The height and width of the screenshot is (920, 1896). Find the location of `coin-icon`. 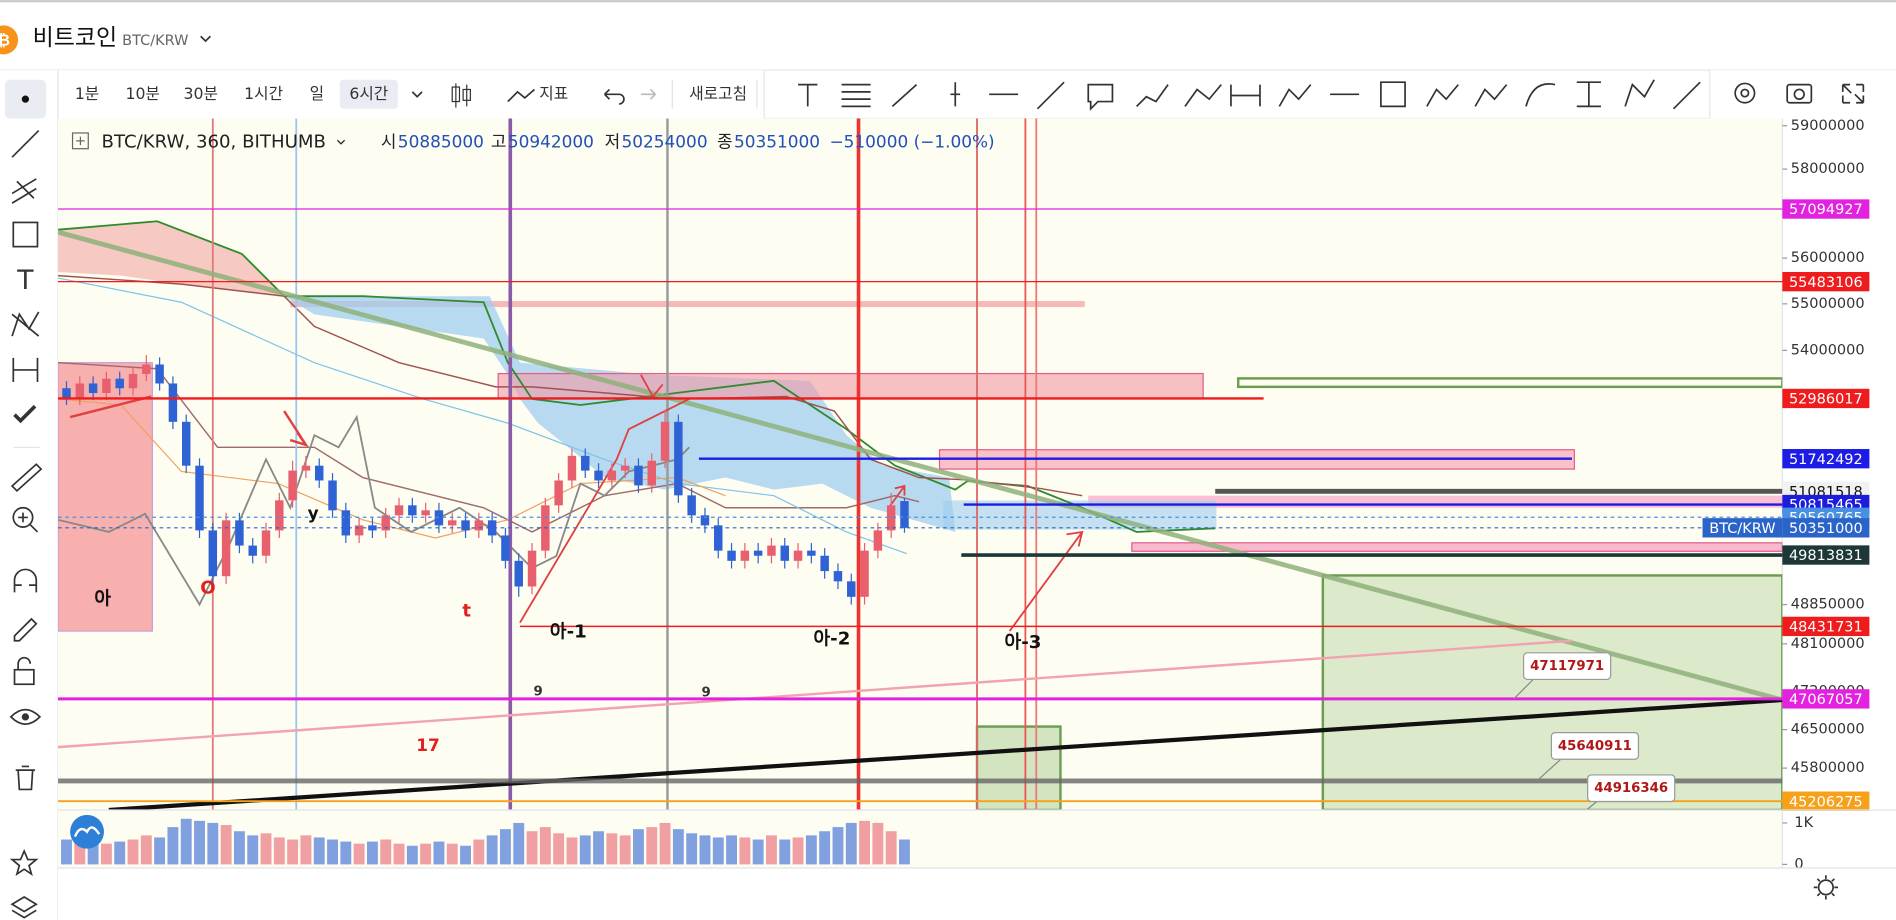

coin-icon is located at coordinates (9, 40).